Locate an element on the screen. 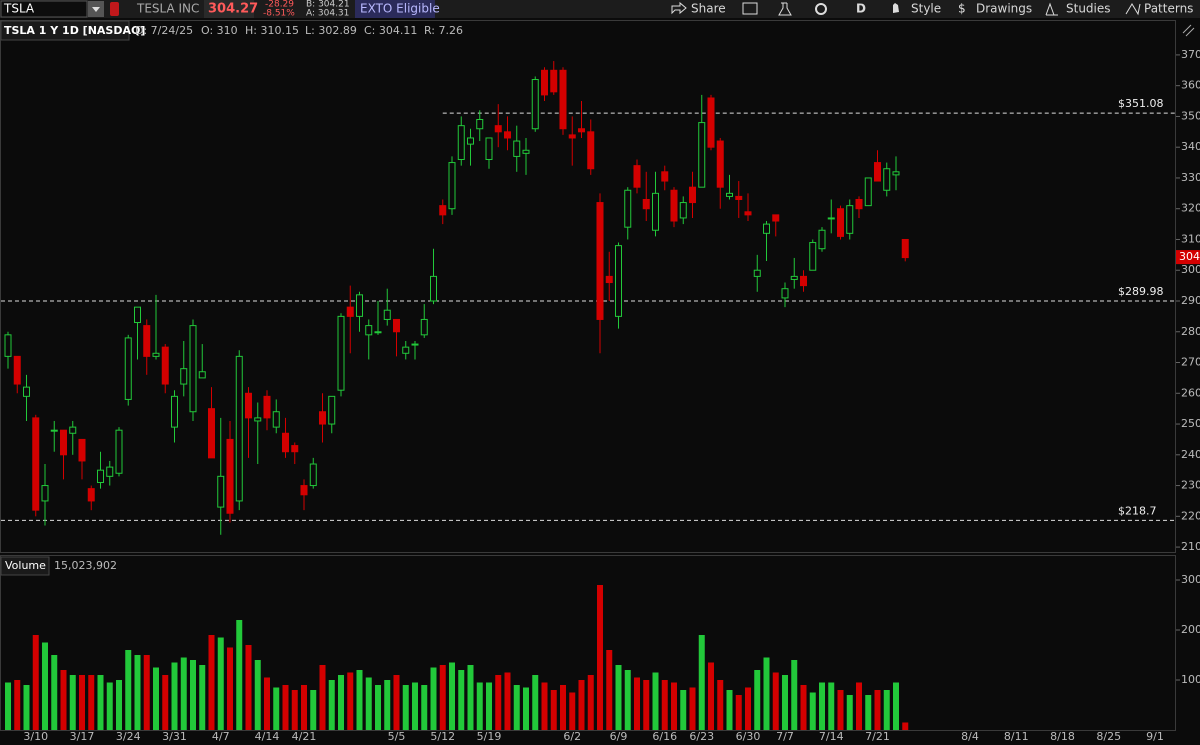 This screenshot has height=745, width=1200. drawings-button: Drawings is located at coordinates (1004, 9).